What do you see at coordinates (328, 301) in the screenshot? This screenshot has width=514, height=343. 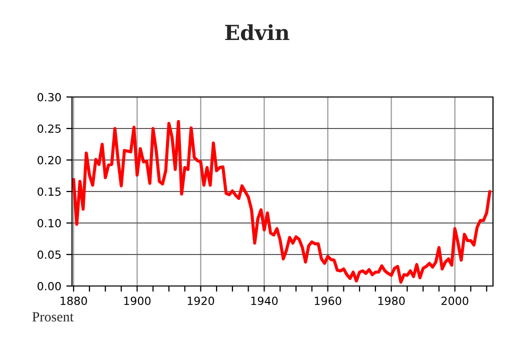 I see `x-tick-label: 1960` at bounding box center [328, 301].